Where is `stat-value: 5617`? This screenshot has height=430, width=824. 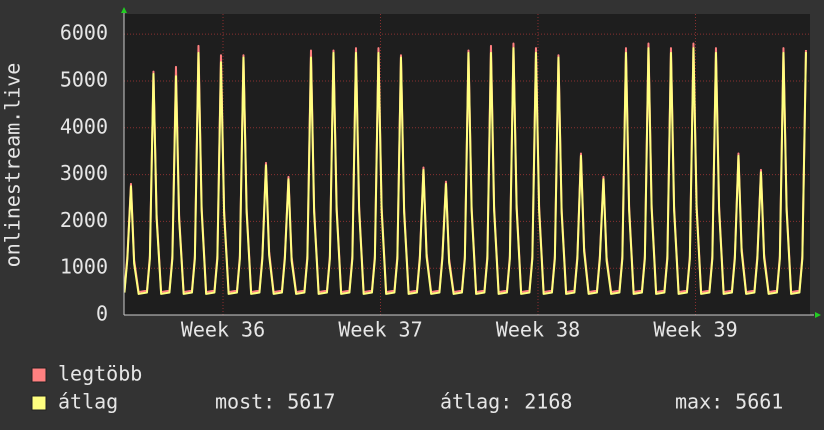 stat-value: 5617 is located at coordinates (311, 402).